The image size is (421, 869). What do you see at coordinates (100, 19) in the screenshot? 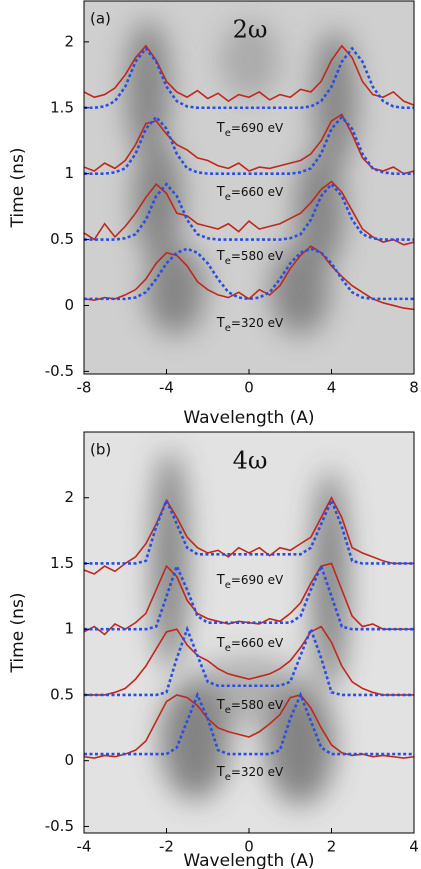
I see `panel-label: (a)` at bounding box center [100, 19].